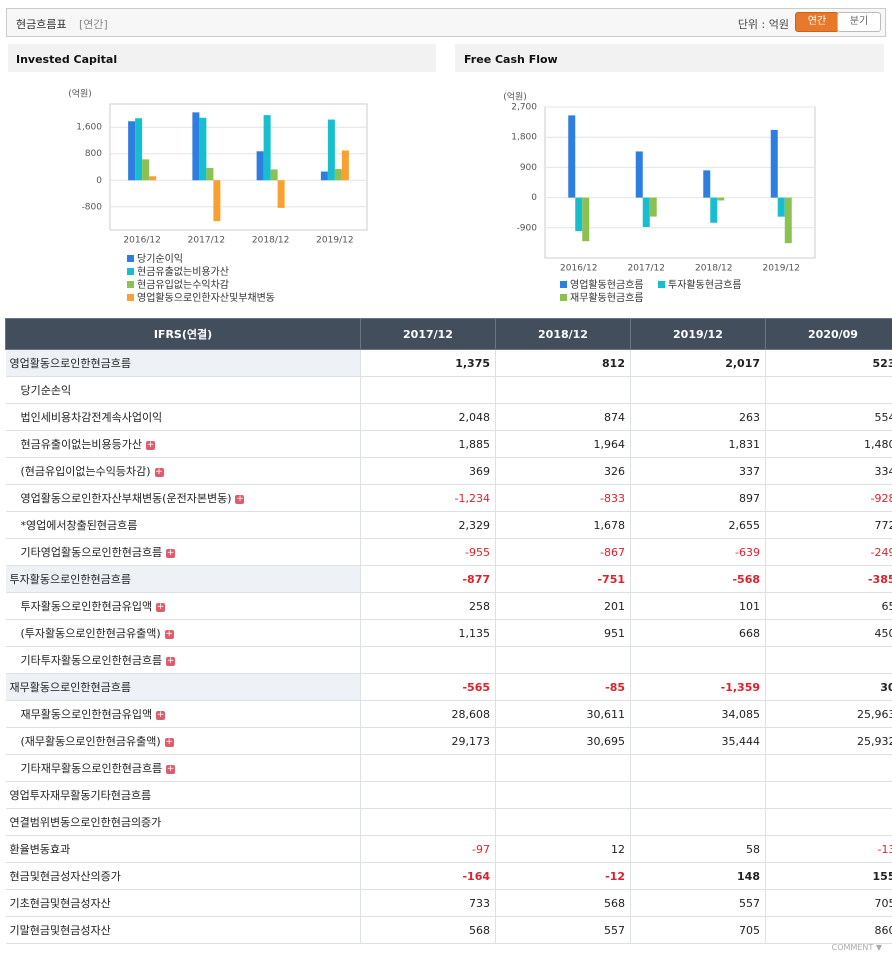 This screenshot has height=963, width=892. Describe the element at coordinates (183, 444) in the screenshot. I see `row-label-cell: 현금유출이없는비용등가산 +` at that location.